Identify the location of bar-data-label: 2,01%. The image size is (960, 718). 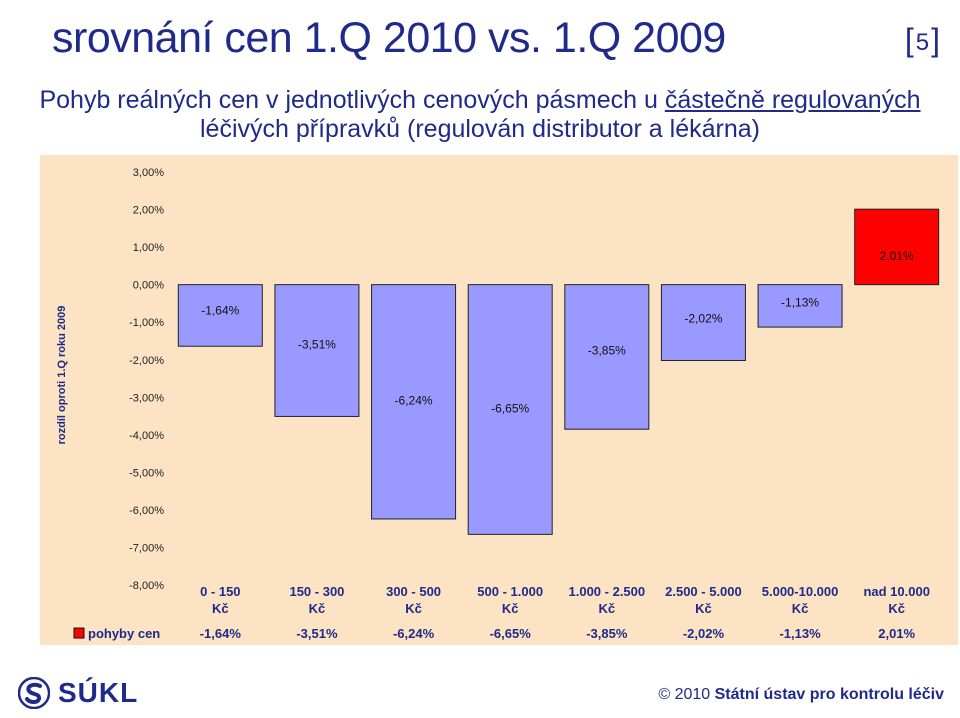
(897, 256).